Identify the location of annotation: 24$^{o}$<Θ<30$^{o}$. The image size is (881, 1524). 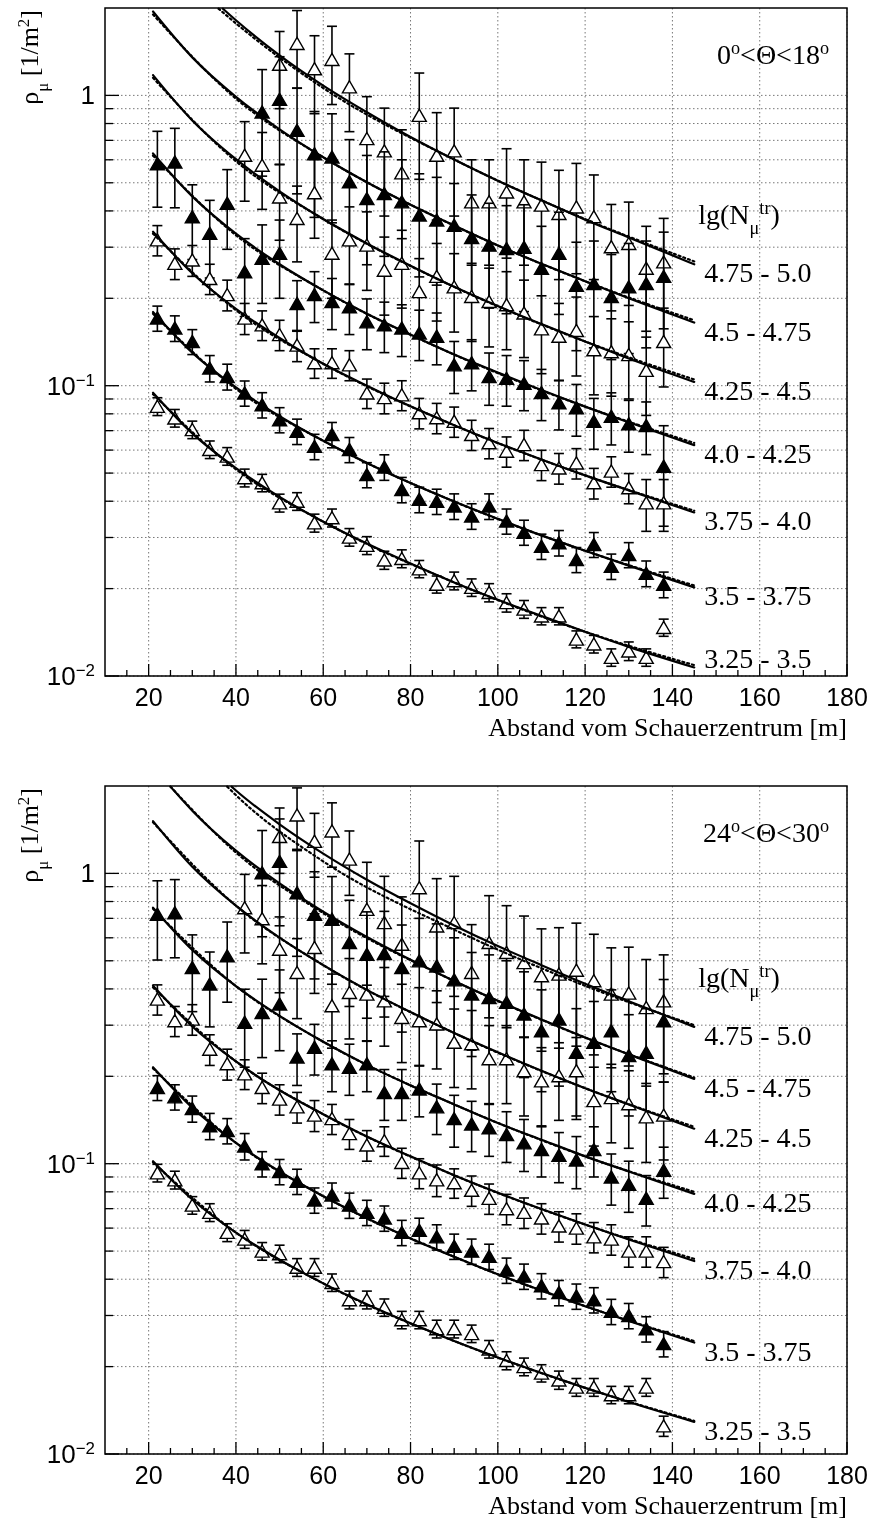
(766, 832).